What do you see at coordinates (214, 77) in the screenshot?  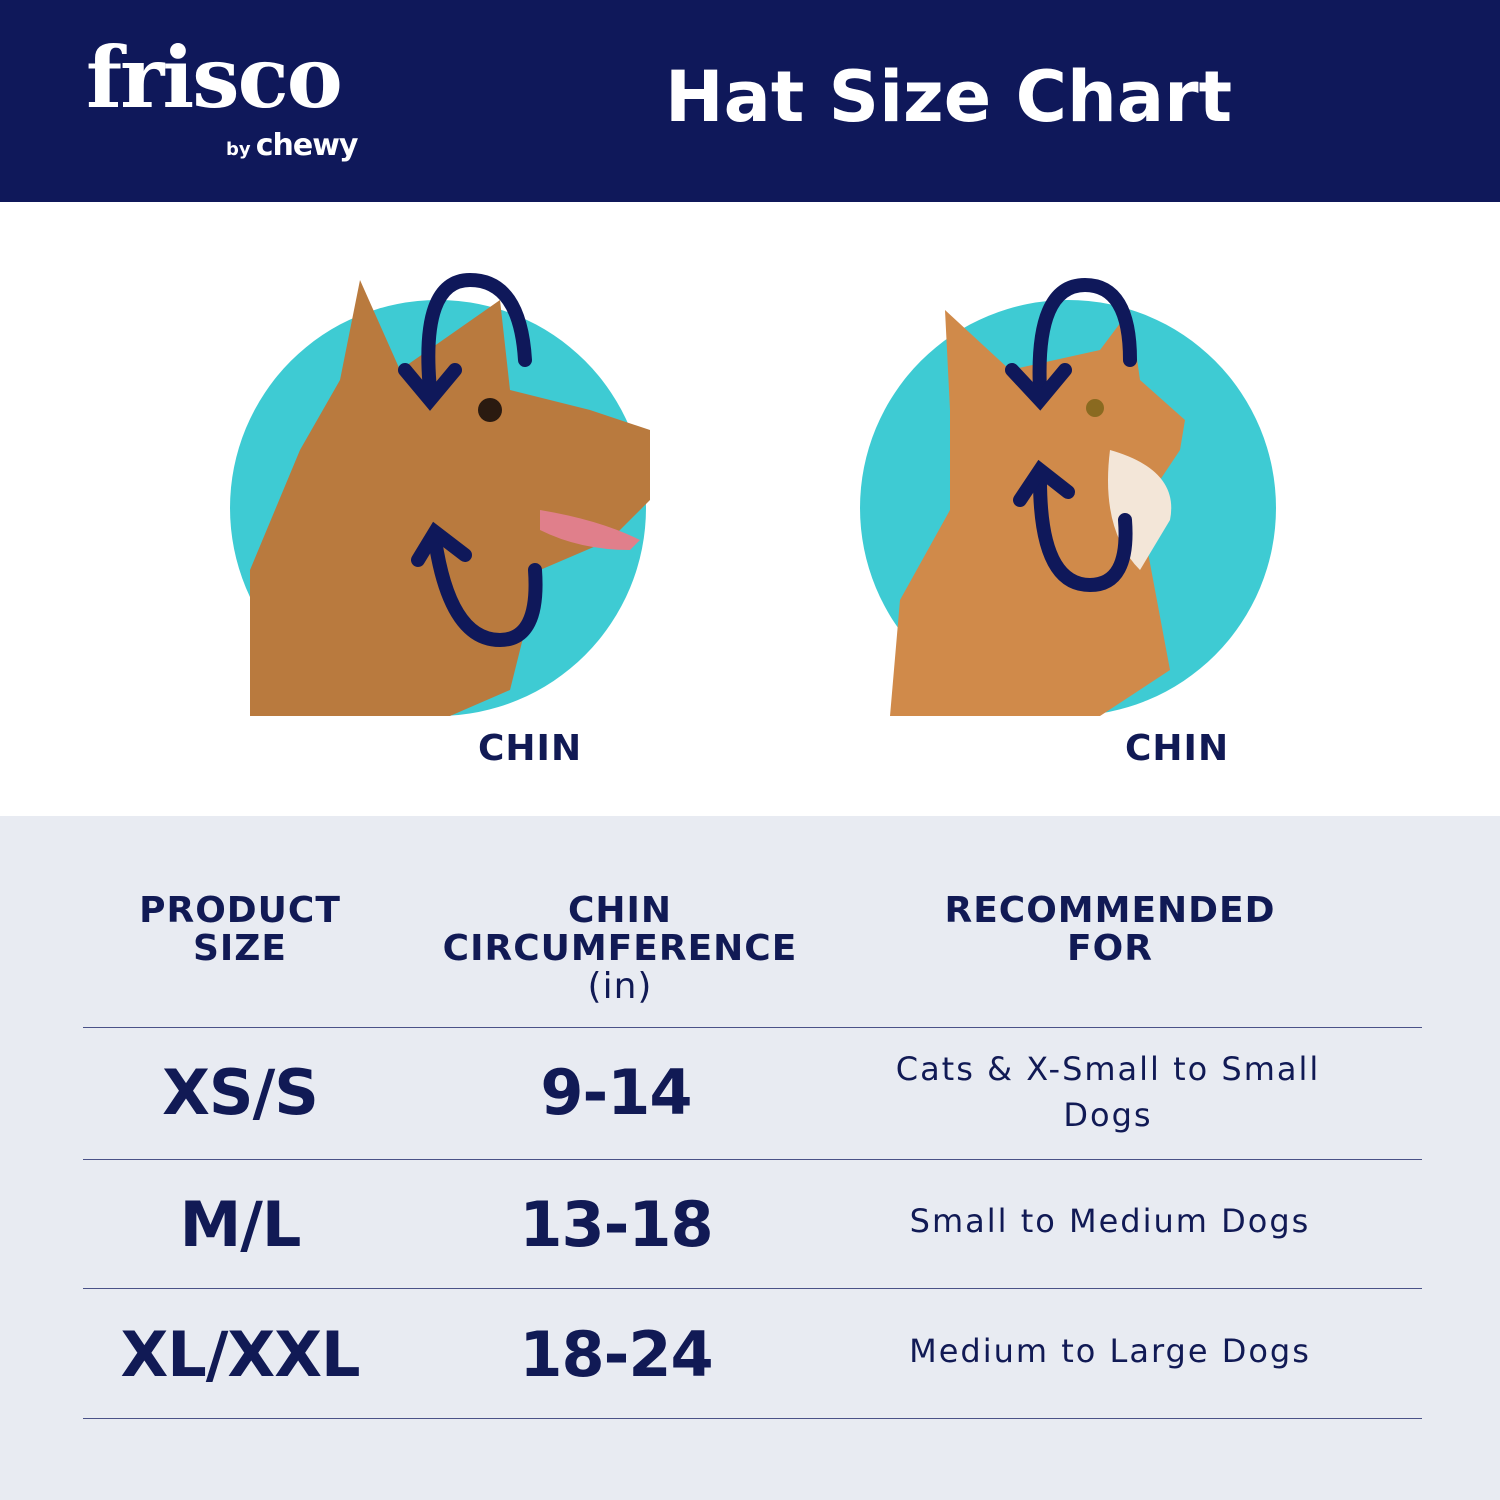 I see `logo-brand: frisco` at bounding box center [214, 77].